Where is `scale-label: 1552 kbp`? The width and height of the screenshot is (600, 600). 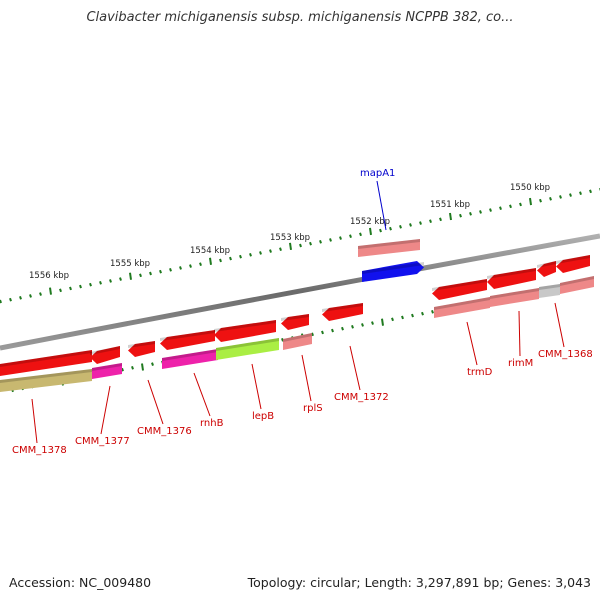 scale-label: 1552 kbp is located at coordinates (370, 222).